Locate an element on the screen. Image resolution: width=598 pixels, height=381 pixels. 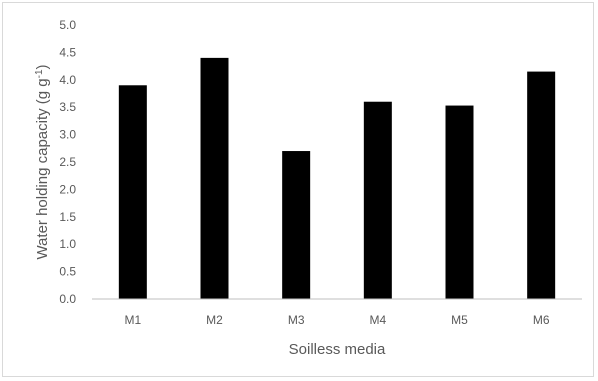
y-tick-label: 1.5 is located at coordinates (67, 217).